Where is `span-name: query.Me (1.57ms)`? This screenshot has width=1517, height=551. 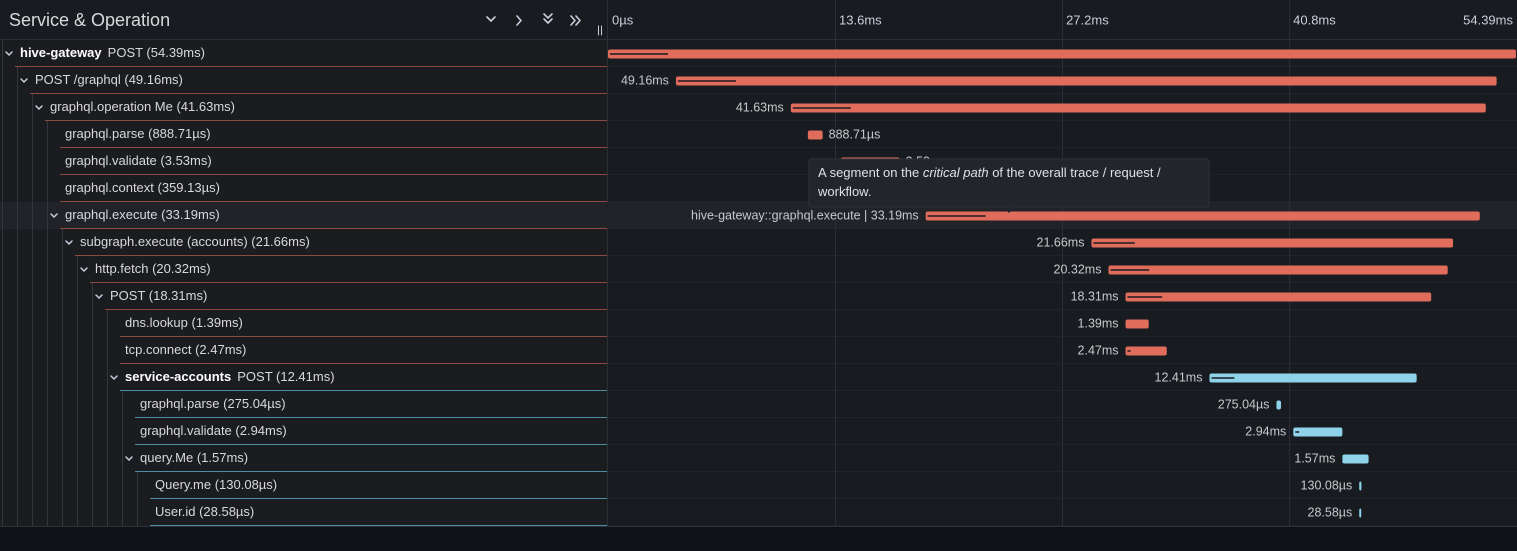 span-name: query.Me (1.57ms) is located at coordinates (194, 457).